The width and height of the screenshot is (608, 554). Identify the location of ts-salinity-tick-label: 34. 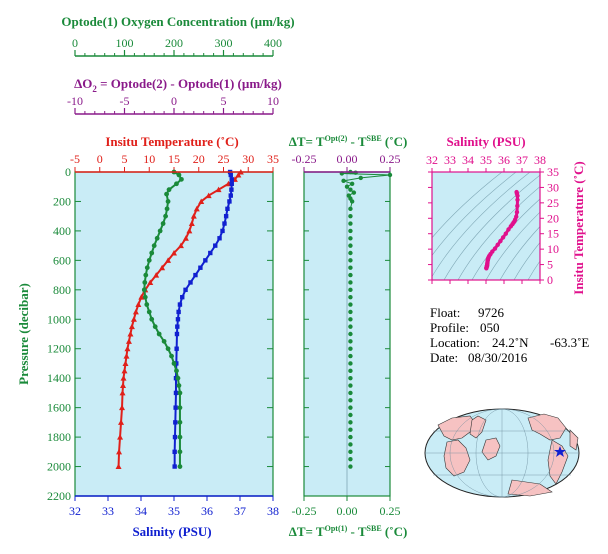
(468, 160).